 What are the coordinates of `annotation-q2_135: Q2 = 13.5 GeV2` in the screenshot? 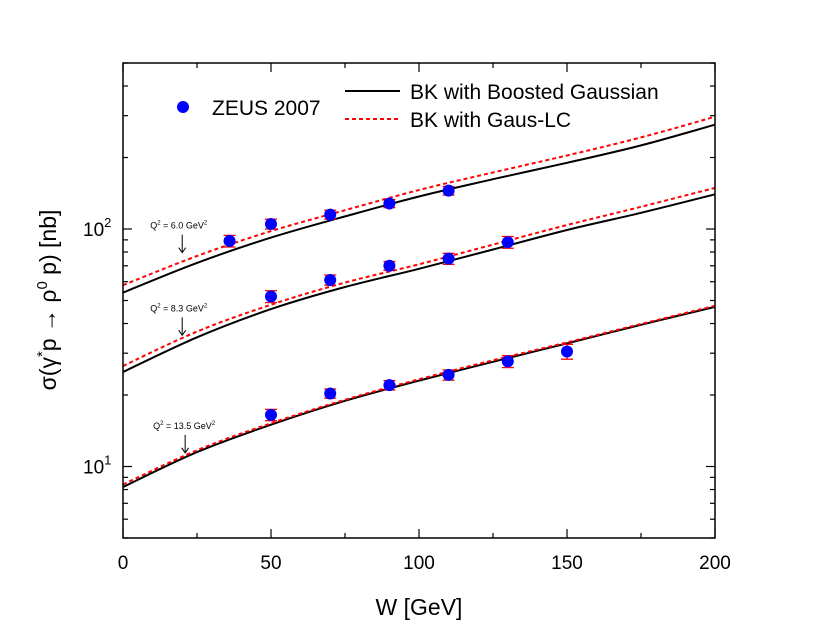 It's located at (184, 426).